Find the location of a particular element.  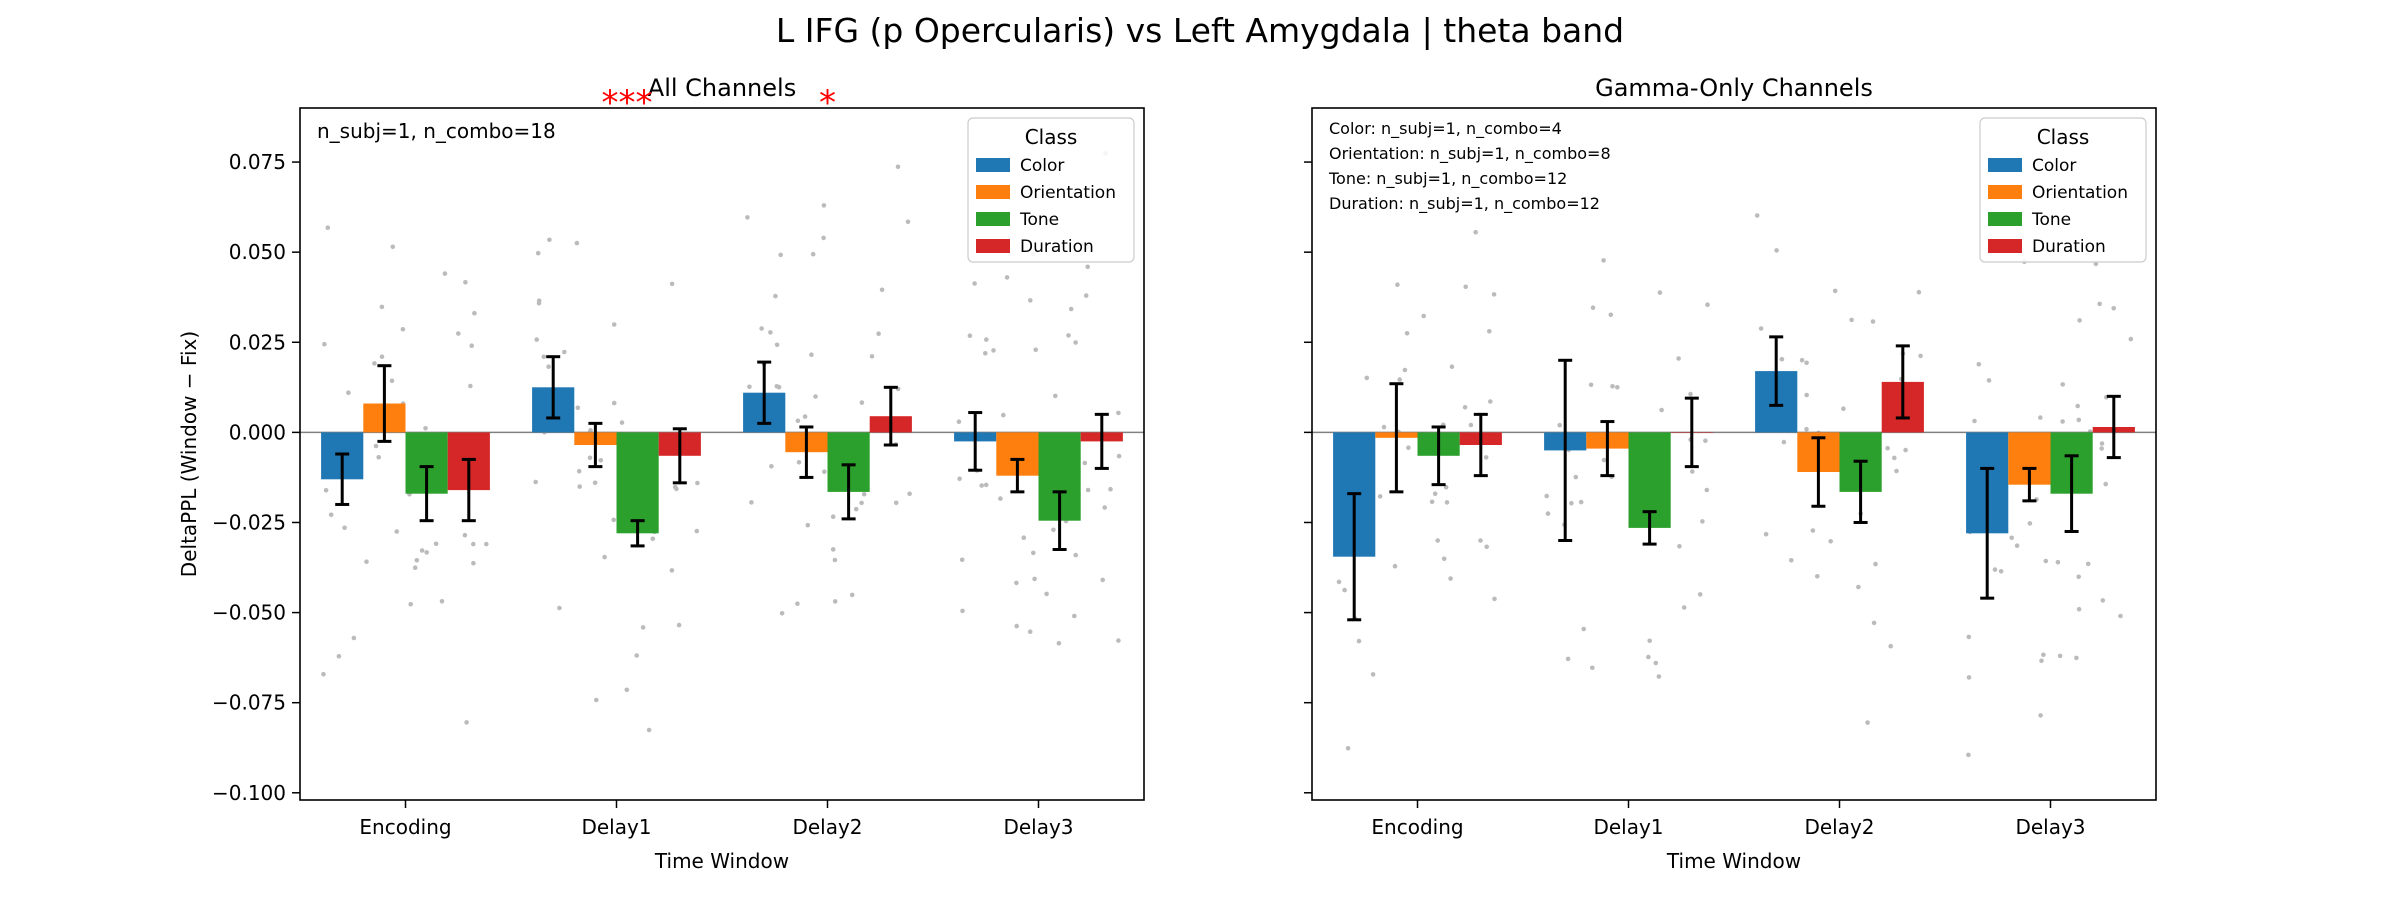

legend-swatch-duration is located at coordinates (2005, 246).